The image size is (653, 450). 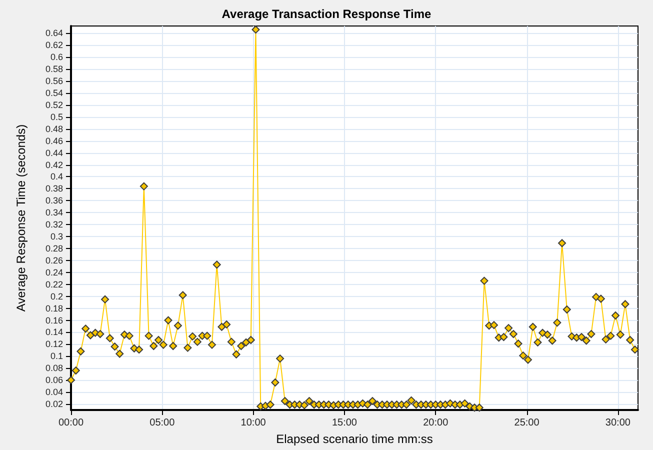 I want to click on y-tick-label: 0.02, so click(x=54, y=404).